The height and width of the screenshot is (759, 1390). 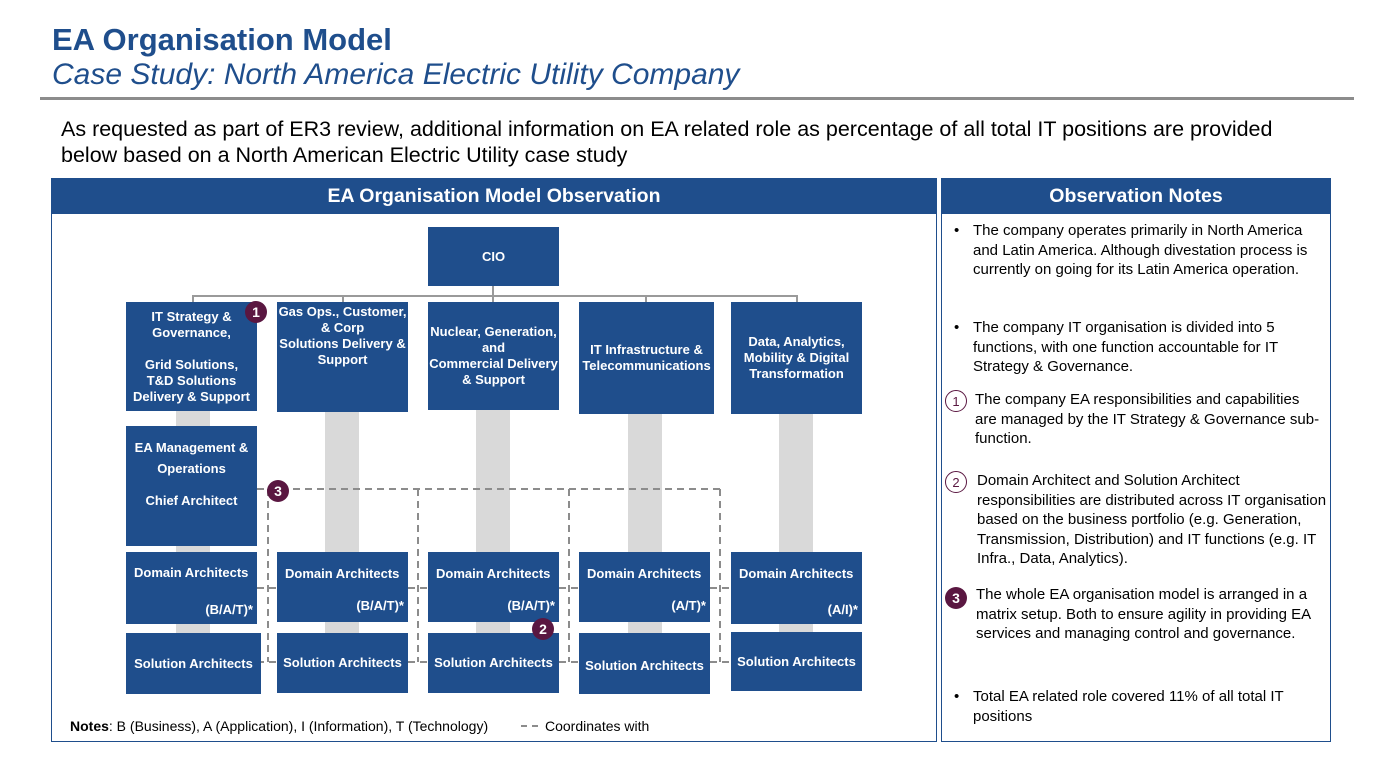 What do you see at coordinates (796, 341) in the screenshot?
I see `function-line: Data, Analytics,` at bounding box center [796, 341].